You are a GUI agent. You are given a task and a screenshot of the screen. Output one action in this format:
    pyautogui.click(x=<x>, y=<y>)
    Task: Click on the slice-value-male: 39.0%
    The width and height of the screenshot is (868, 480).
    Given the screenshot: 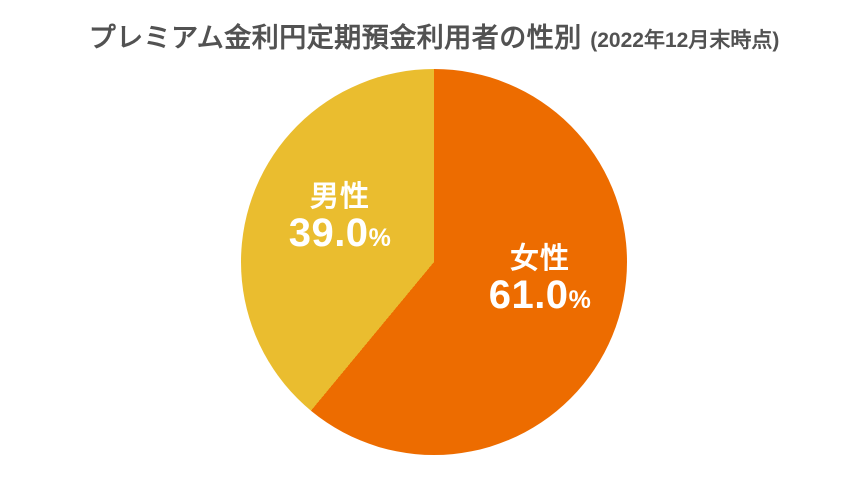 What is the action you would take?
    pyautogui.click(x=340, y=234)
    